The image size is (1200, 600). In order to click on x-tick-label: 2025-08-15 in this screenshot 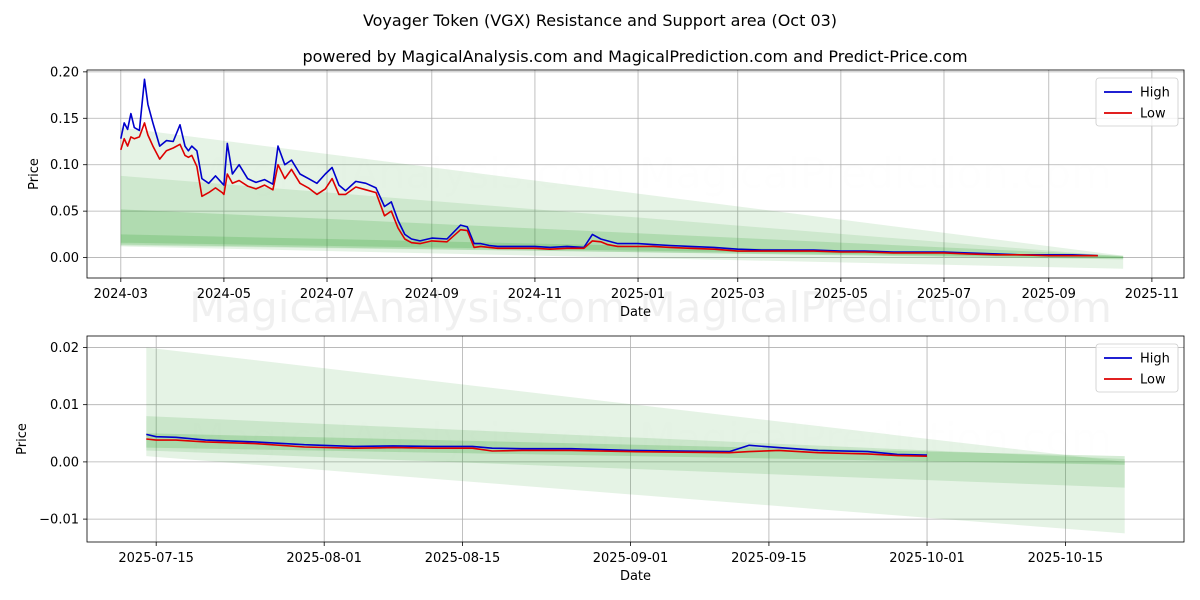, I will do `click(463, 558)`.